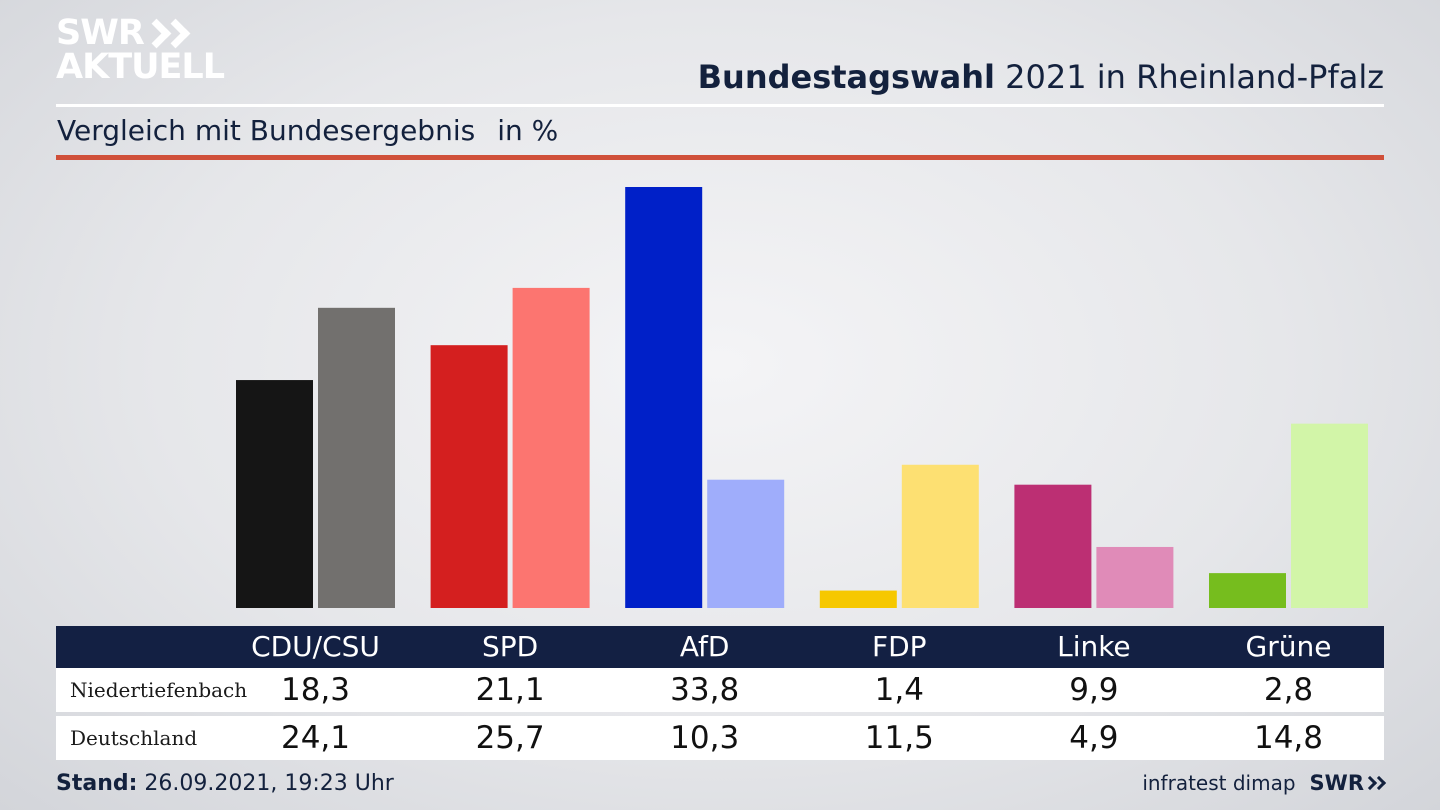  Describe the element at coordinates (1053, 546) in the screenshot. I see `bar-linke-niedertiefenbach` at that location.